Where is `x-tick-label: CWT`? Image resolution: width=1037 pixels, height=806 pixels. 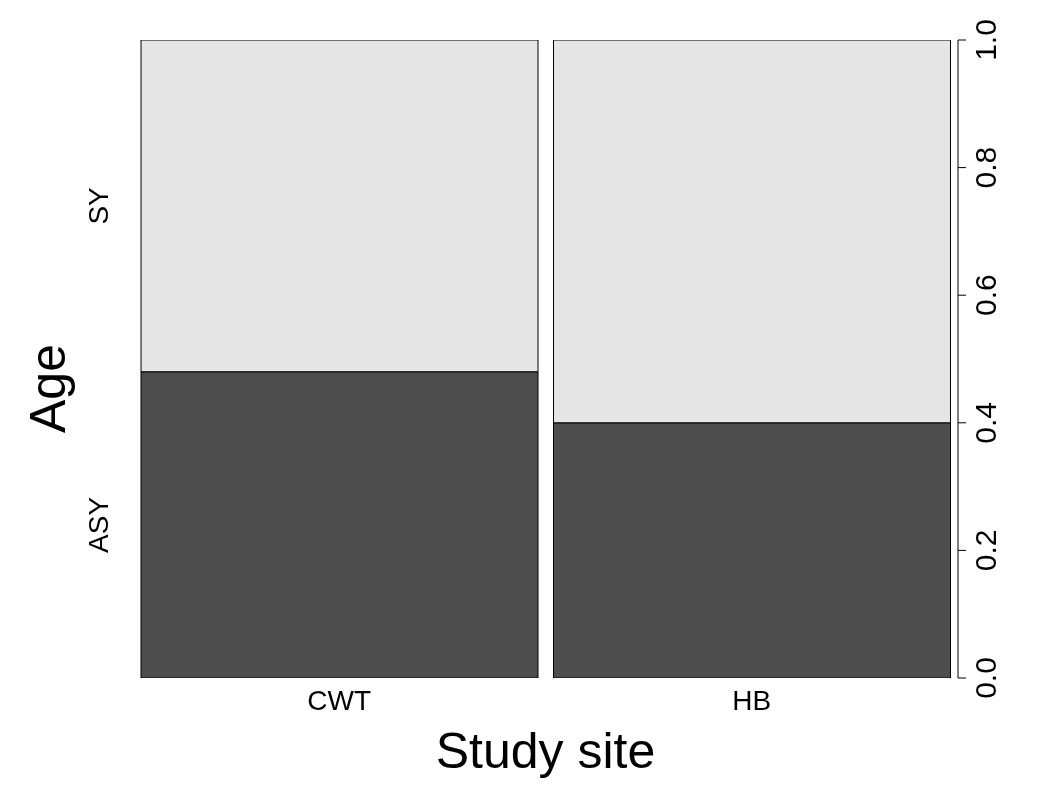 x-tick-label: CWT is located at coordinates (339, 700).